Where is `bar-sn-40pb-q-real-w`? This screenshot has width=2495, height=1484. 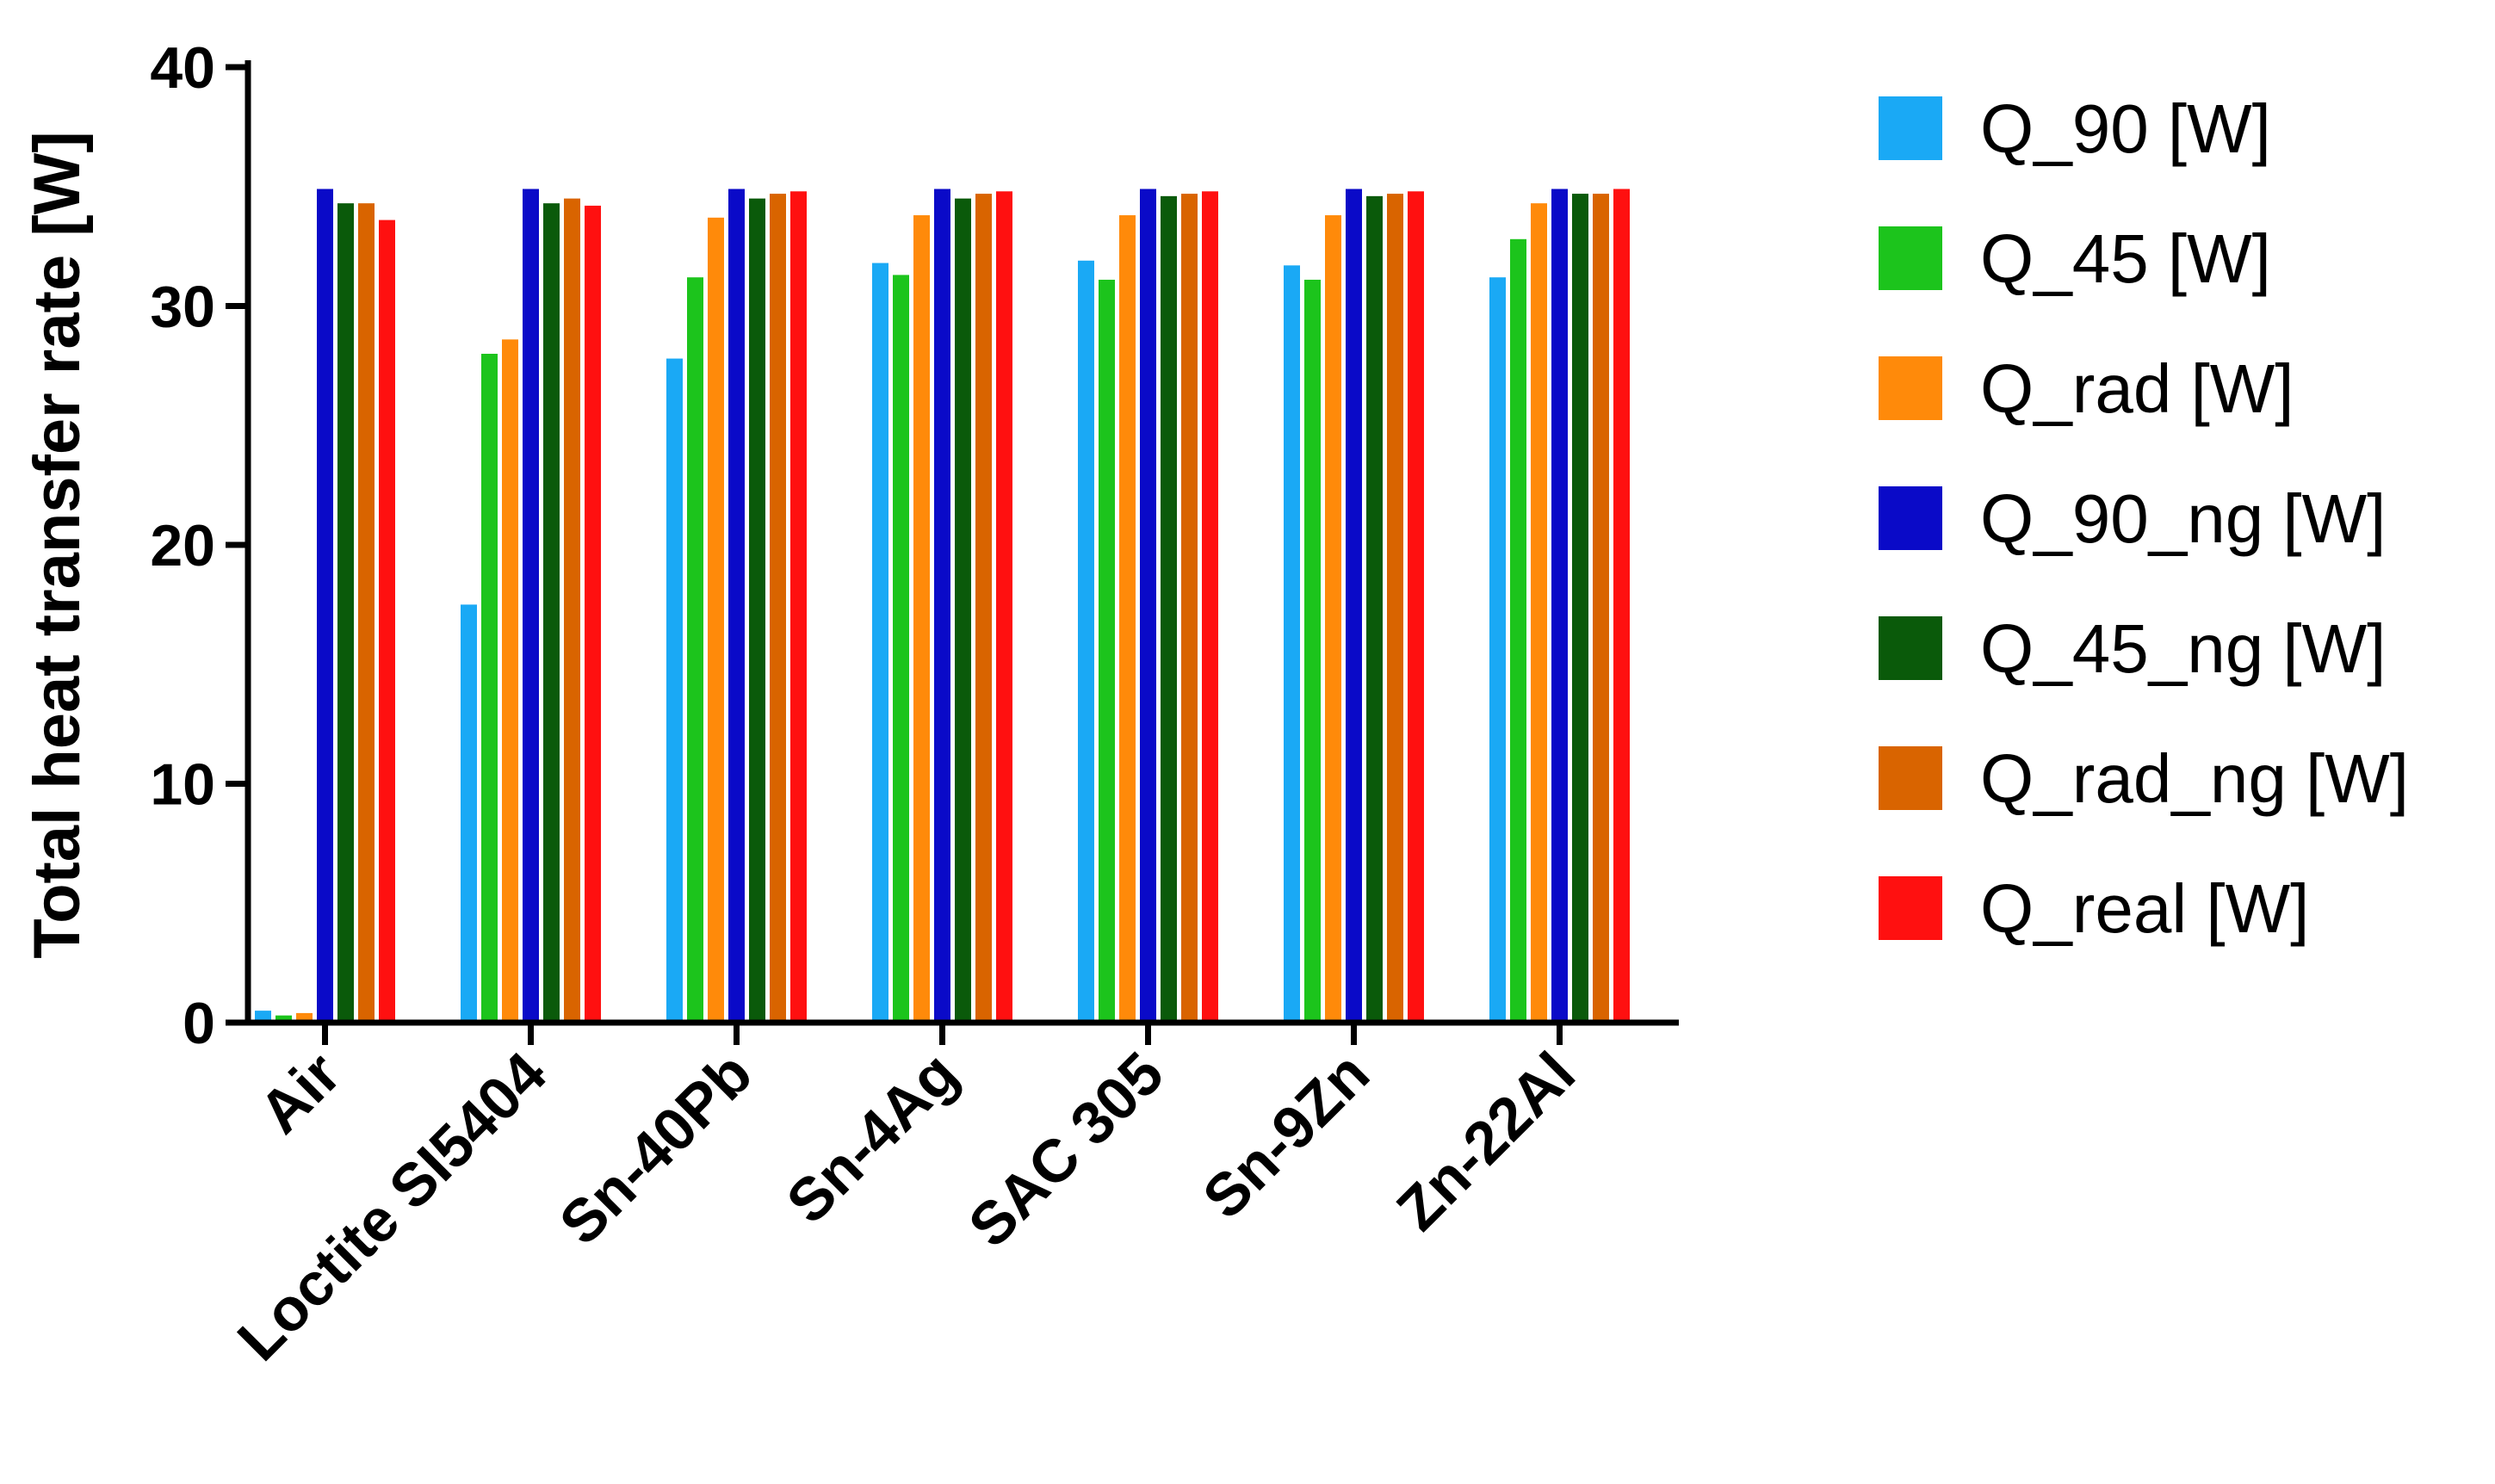 bar-sn-40pb-q-real-w is located at coordinates (798, 607).